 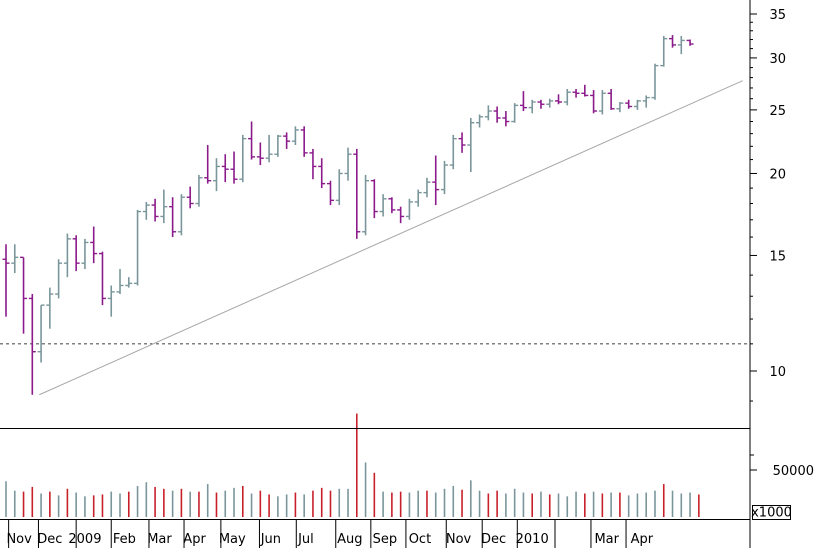 I want to click on time-axis-label: Jun, so click(x=270, y=539).